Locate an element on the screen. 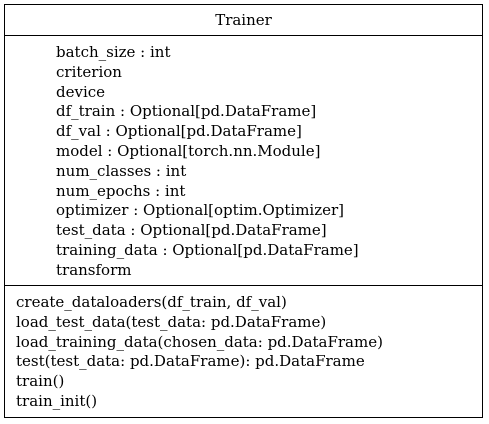 The height and width of the screenshot is (424, 489). attribute-item: num_classes : int is located at coordinates (121, 170).